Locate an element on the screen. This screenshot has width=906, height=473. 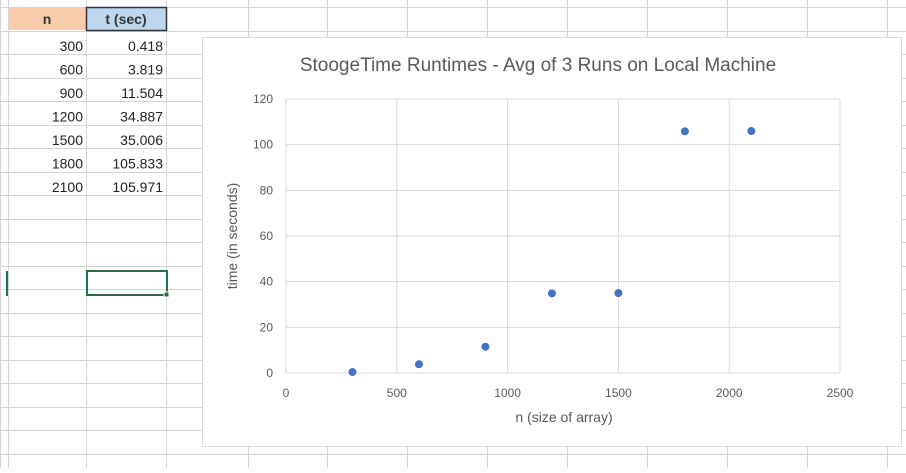
selected-cell is located at coordinates (127, 283).